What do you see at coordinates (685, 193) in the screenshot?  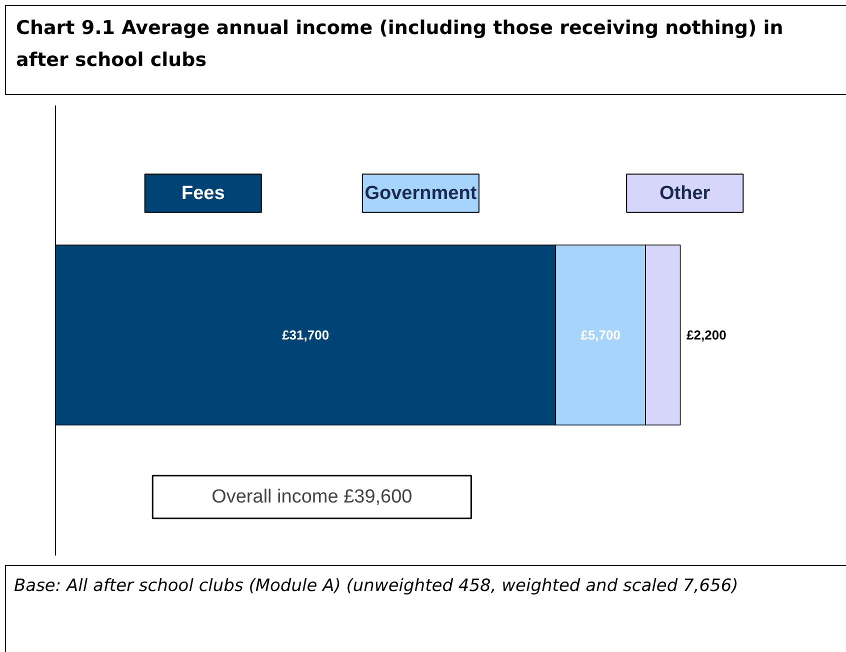 I see `text: Other` at bounding box center [685, 193].